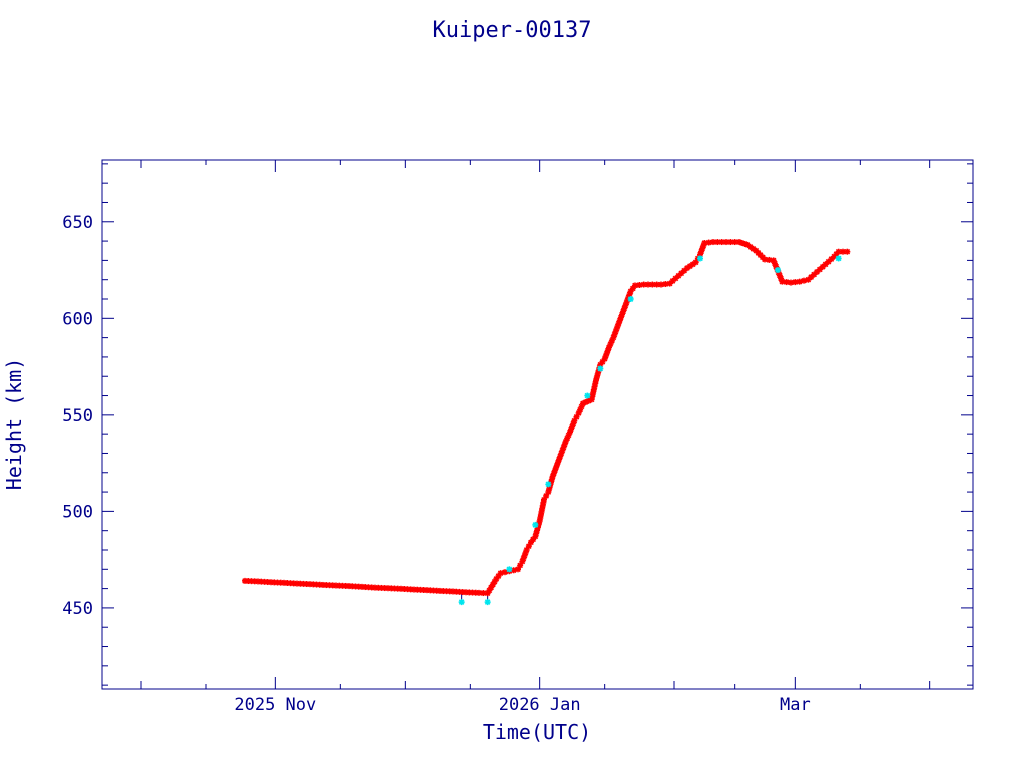  Describe the element at coordinates (275, 705) in the screenshot. I see `x-tick-label: 2025 Nov` at that location.